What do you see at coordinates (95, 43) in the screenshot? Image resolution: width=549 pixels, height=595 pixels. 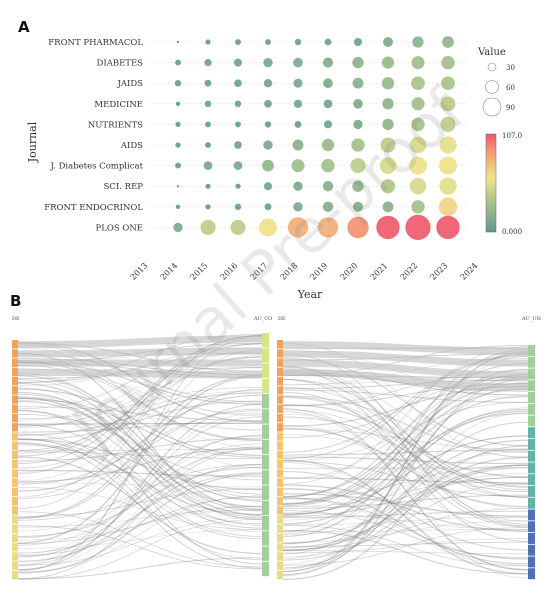 I see `y-tick-label: FRONT PHARMACOL` at bounding box center [95, 43].